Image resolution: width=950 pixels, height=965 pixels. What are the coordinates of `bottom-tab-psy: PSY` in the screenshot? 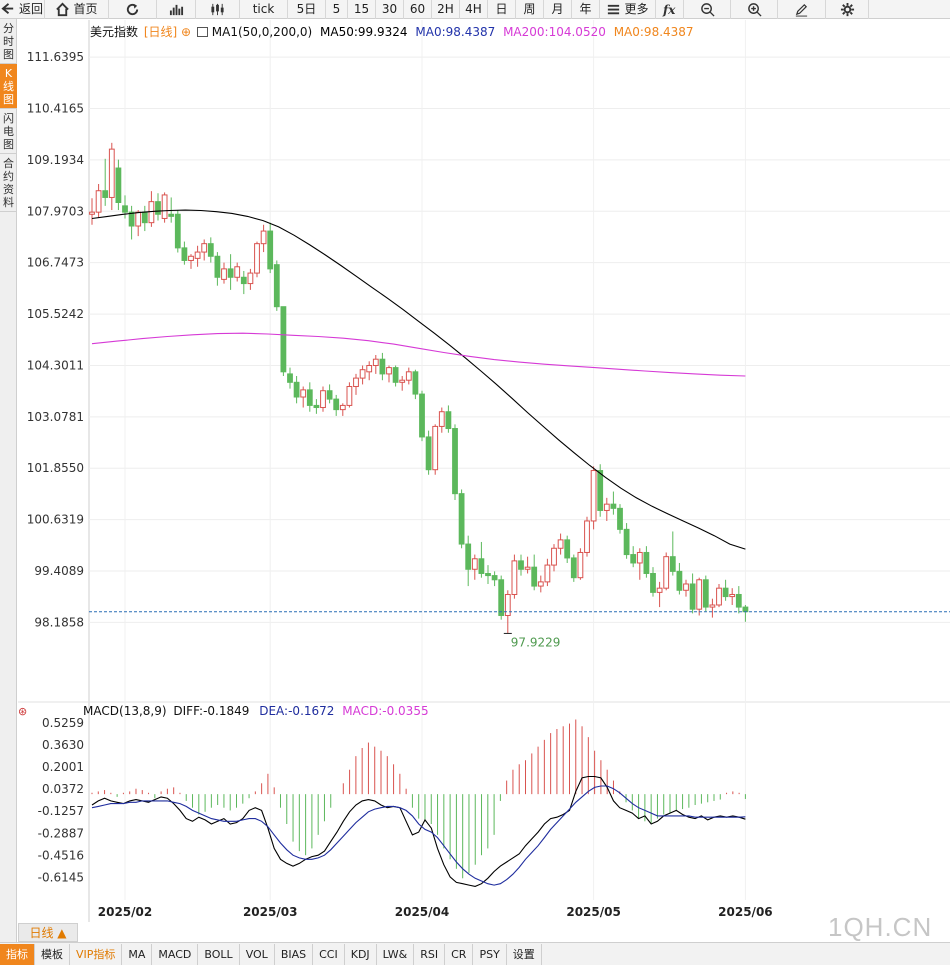 It's located at (490, 954).